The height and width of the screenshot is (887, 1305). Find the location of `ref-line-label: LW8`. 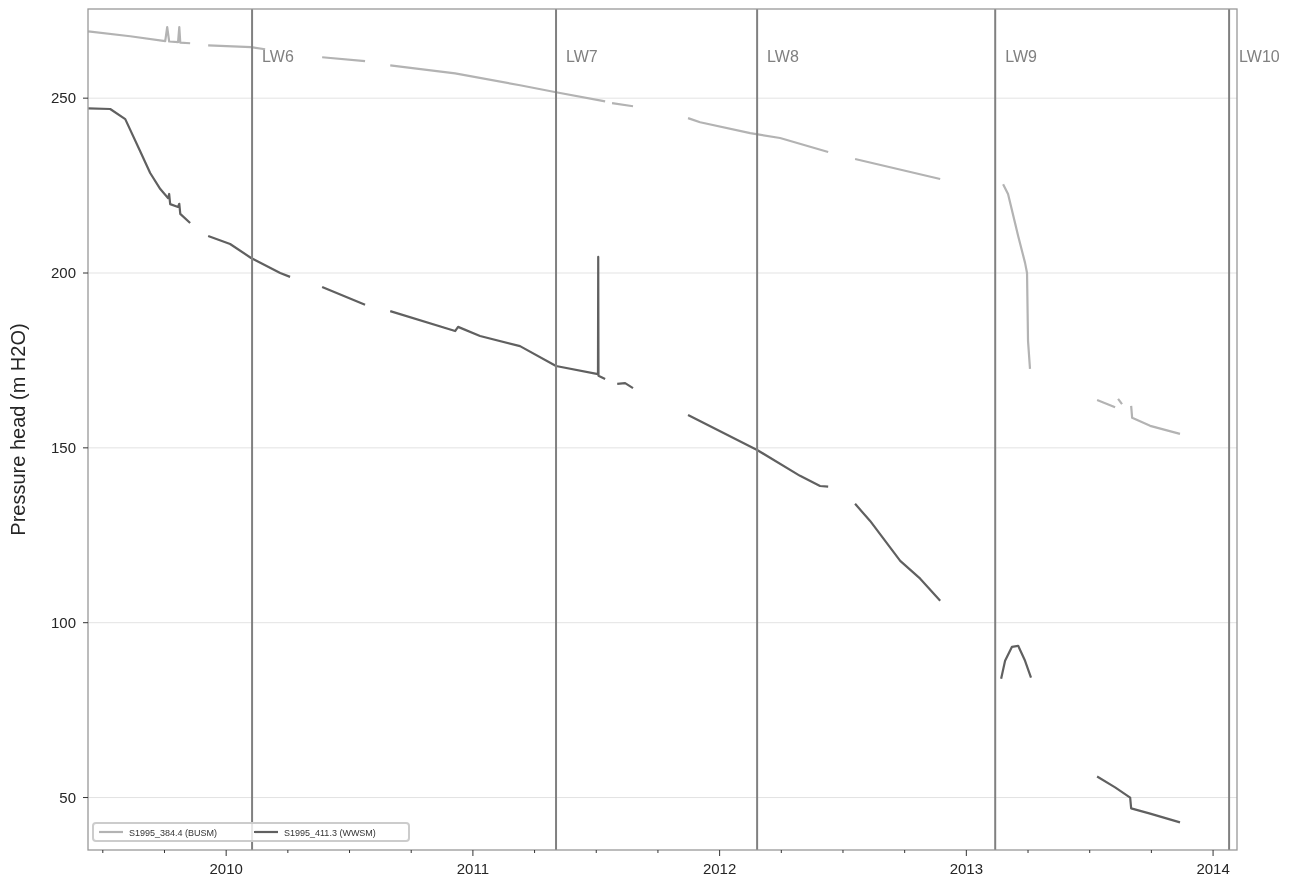

ref-line-label: LW8 is located at coordinates (783, 56).